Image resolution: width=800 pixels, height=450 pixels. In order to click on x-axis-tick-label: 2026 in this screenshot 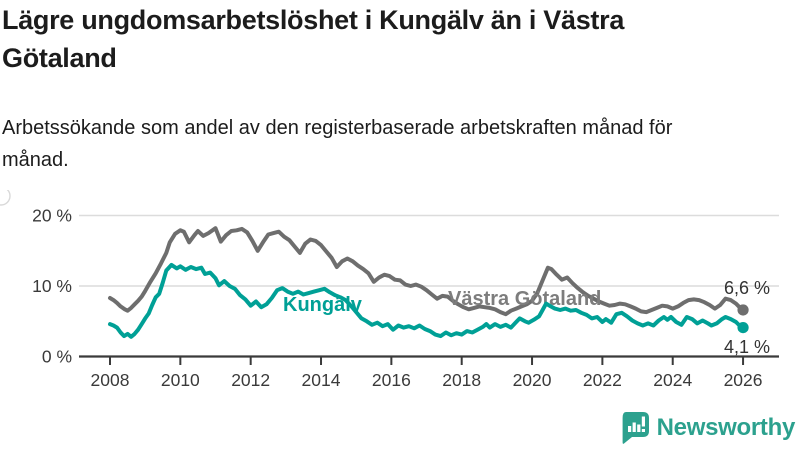, I will do `click(743, 380)`.